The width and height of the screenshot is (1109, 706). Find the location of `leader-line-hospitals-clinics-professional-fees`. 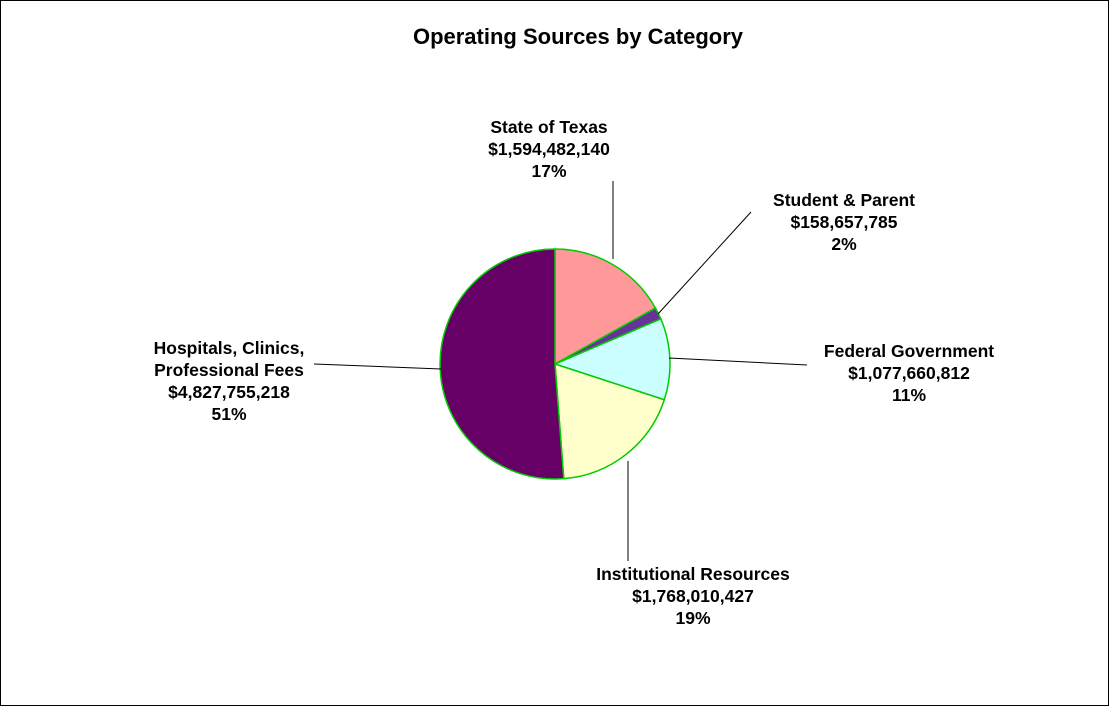

leader-line-hospitals-clinics-professional-fees is located at coordinates (377, 366).